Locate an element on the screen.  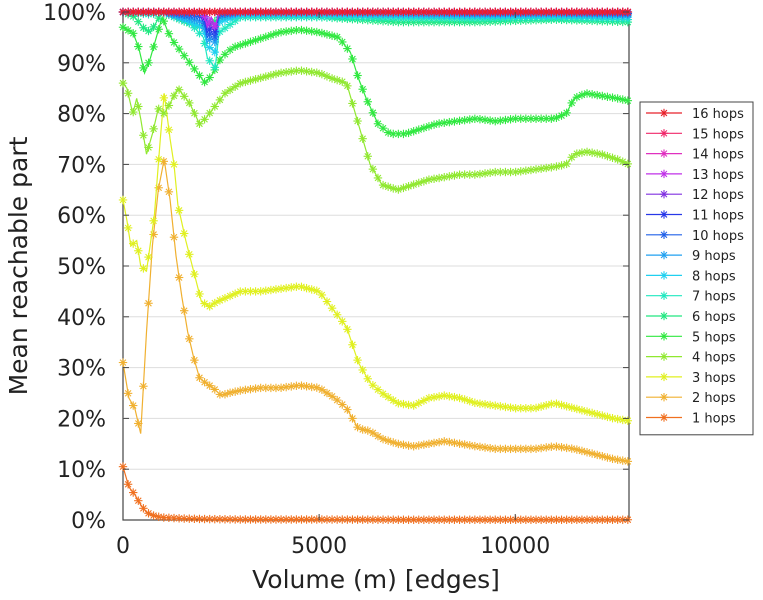
legend-label: 15 hops is located at coordinates (718, 134).